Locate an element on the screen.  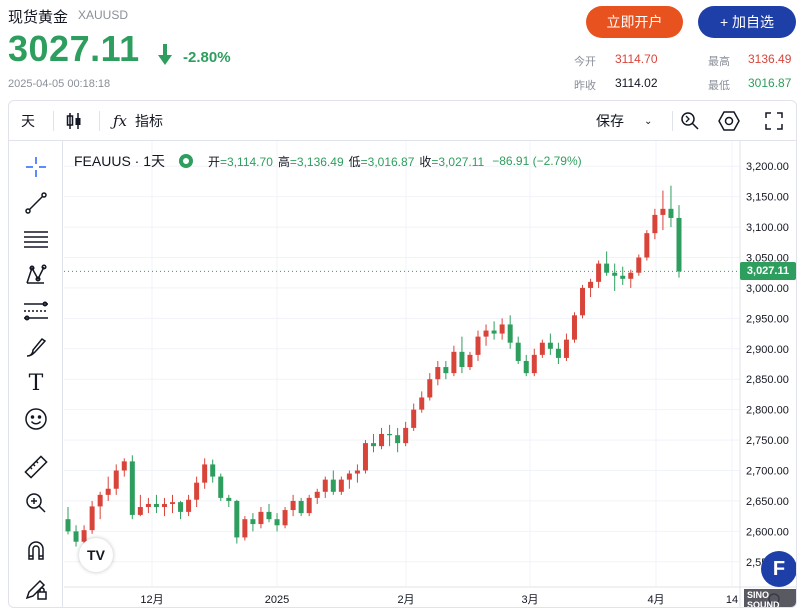
prev-close-label: 昨收 is located at coordinates (585, 86).